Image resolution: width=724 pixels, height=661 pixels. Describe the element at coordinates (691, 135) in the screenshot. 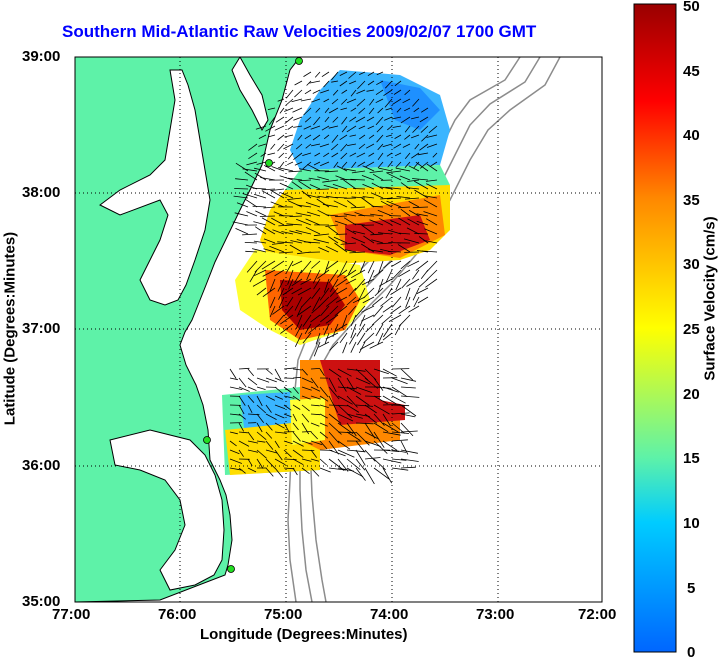

I see `colorbar-tick: 40` at that location.